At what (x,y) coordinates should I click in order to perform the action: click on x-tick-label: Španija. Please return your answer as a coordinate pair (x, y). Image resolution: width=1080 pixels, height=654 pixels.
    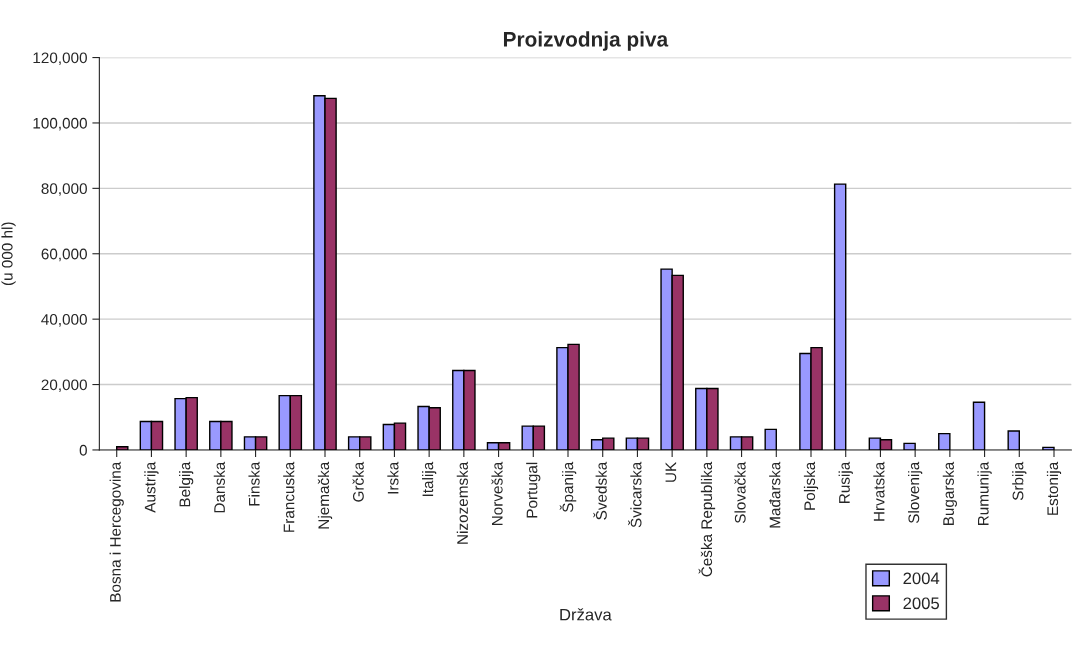
    Looking at the image, I should click on (568, 487).